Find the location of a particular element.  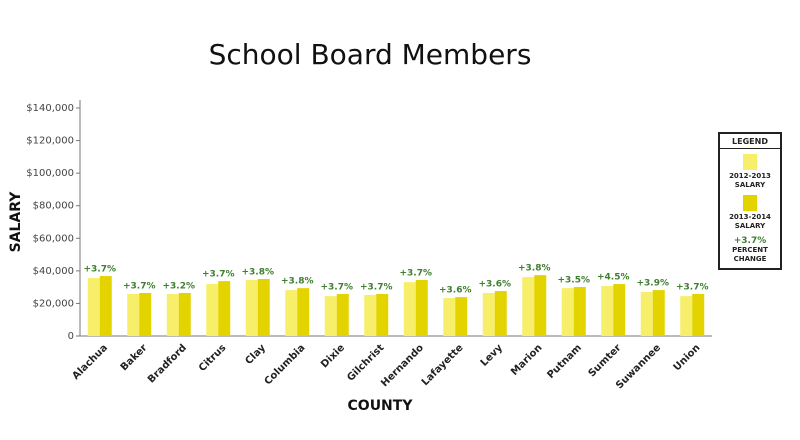

x-tick-label: Union is located at coordinates (687, 357).